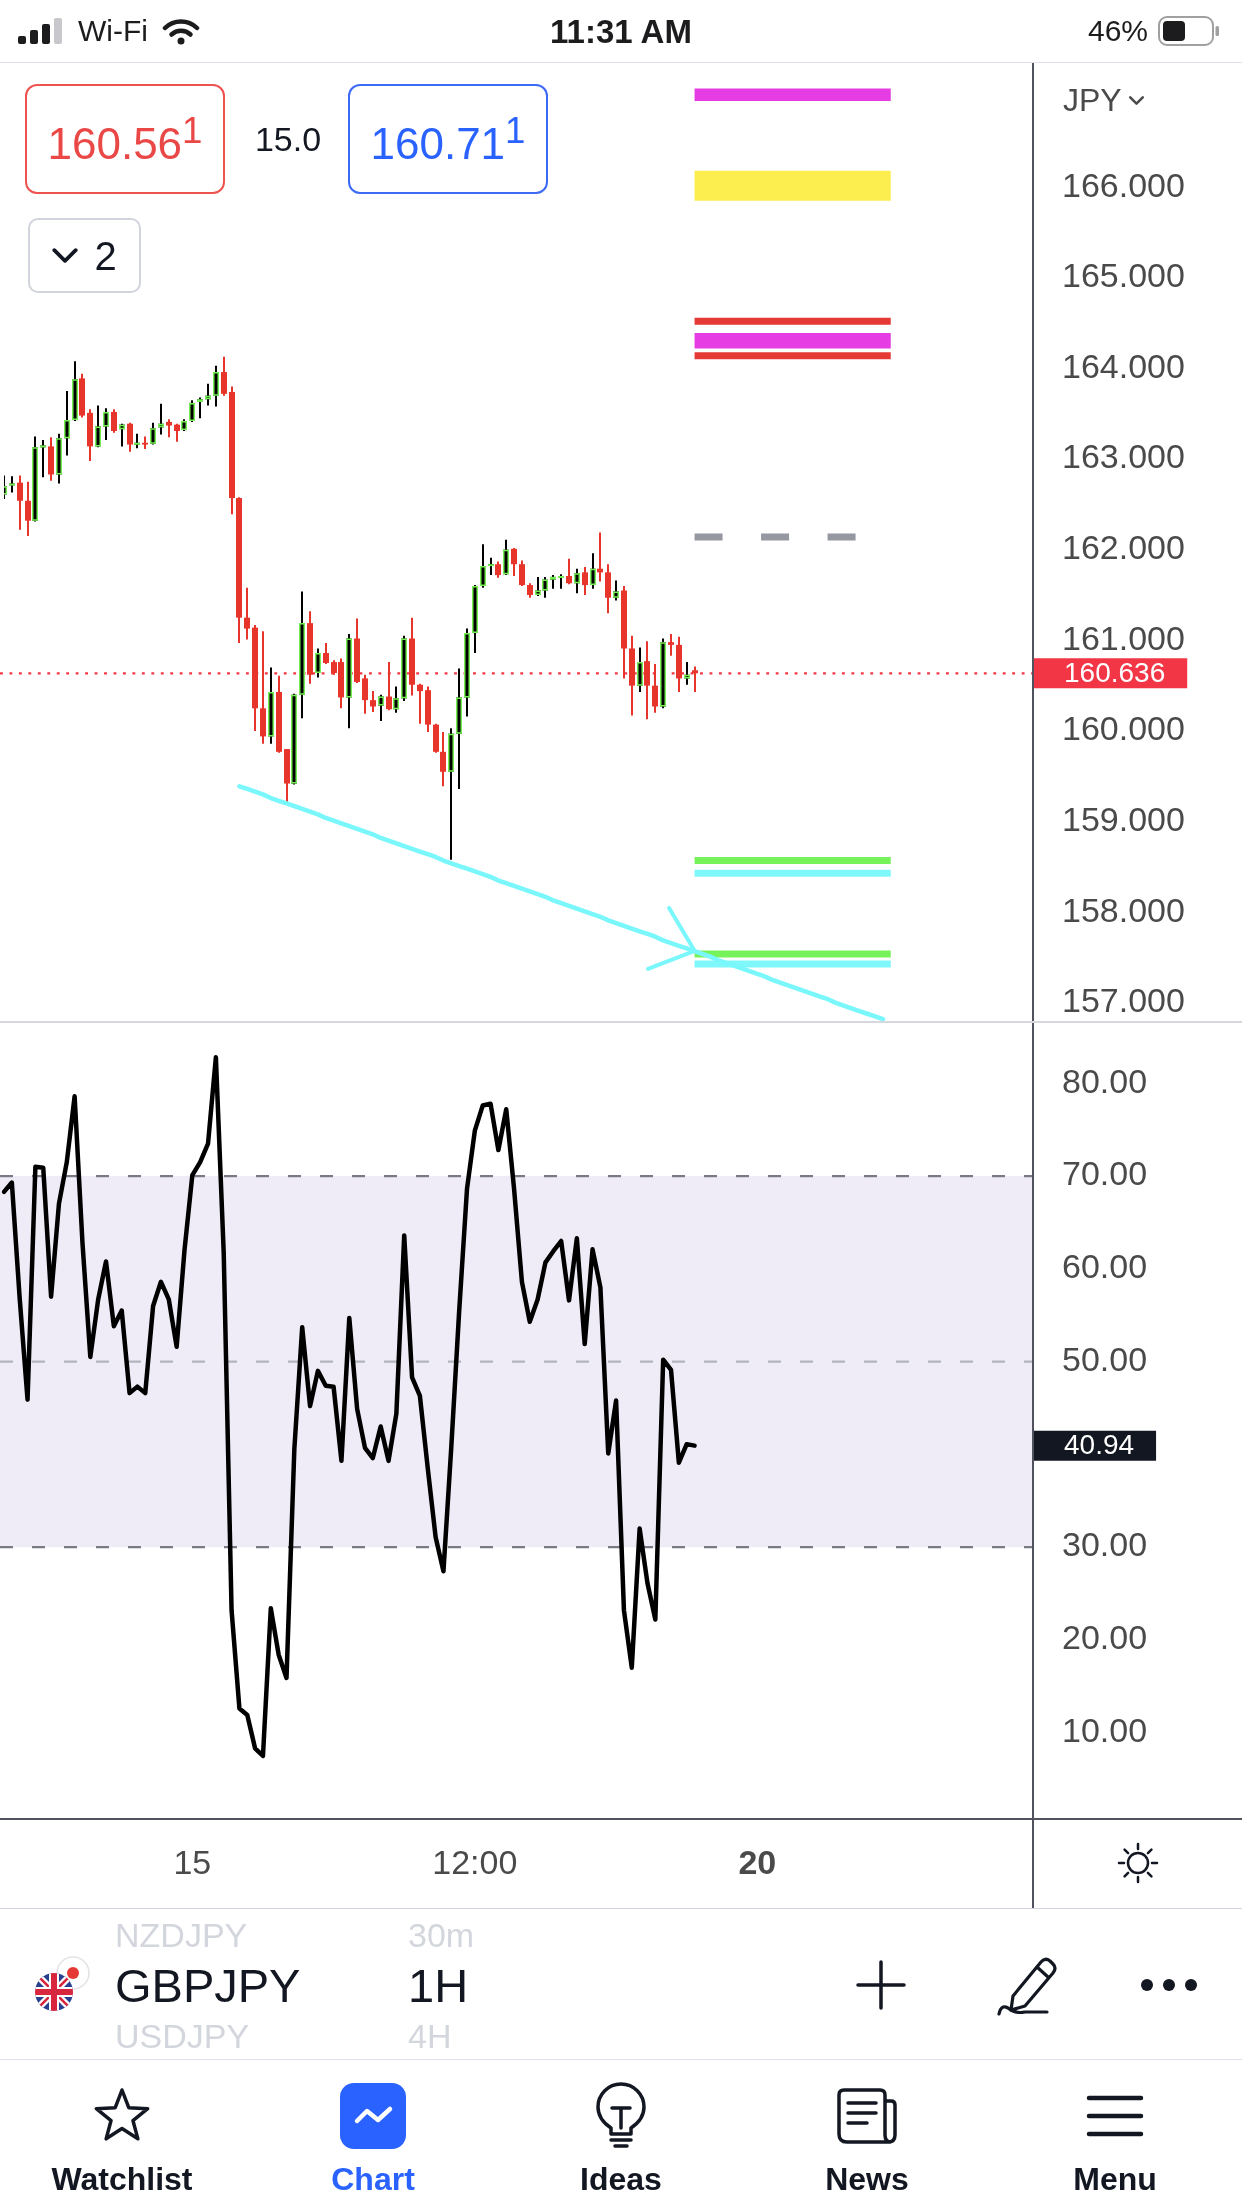  Describe the element at coordinates (208, 1985) in the screenshot. I see `text: GBPJPY` at that location.